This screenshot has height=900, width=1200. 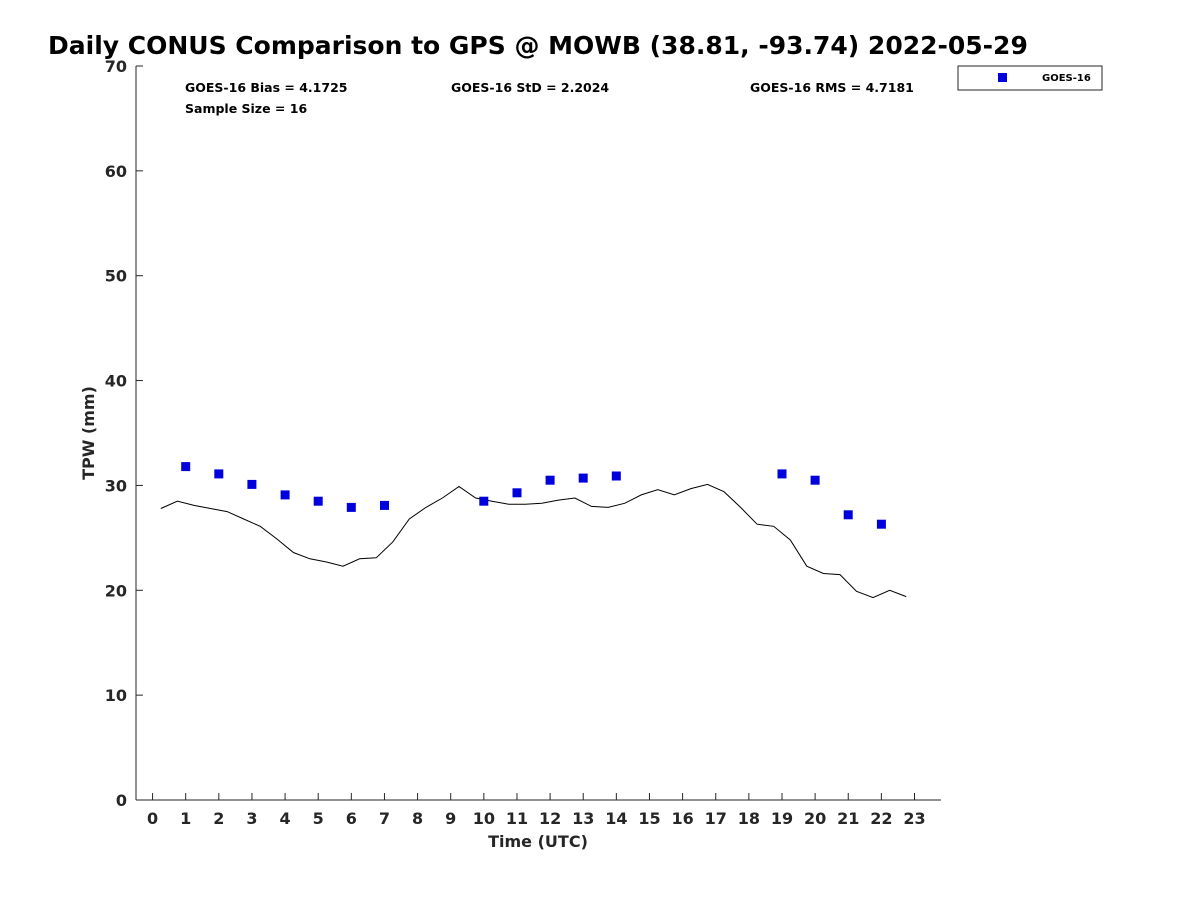 What do you see at coordinates (116, 485) in the screenshot?
I see `y-tick-label: 30` at bounding box center [116, 485].